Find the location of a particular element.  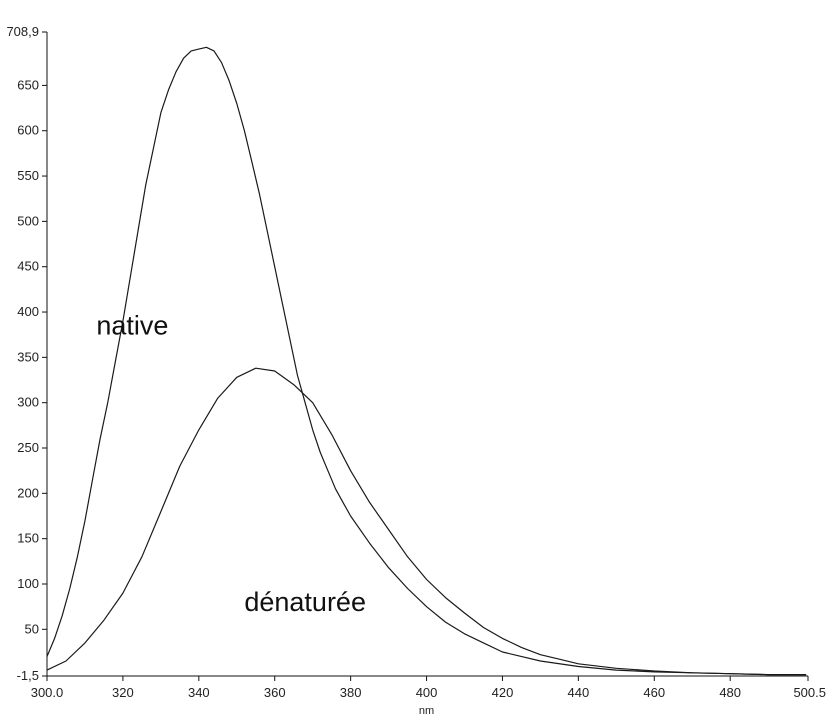

y-tick-label: 250 is located at coordinates (28, 447).